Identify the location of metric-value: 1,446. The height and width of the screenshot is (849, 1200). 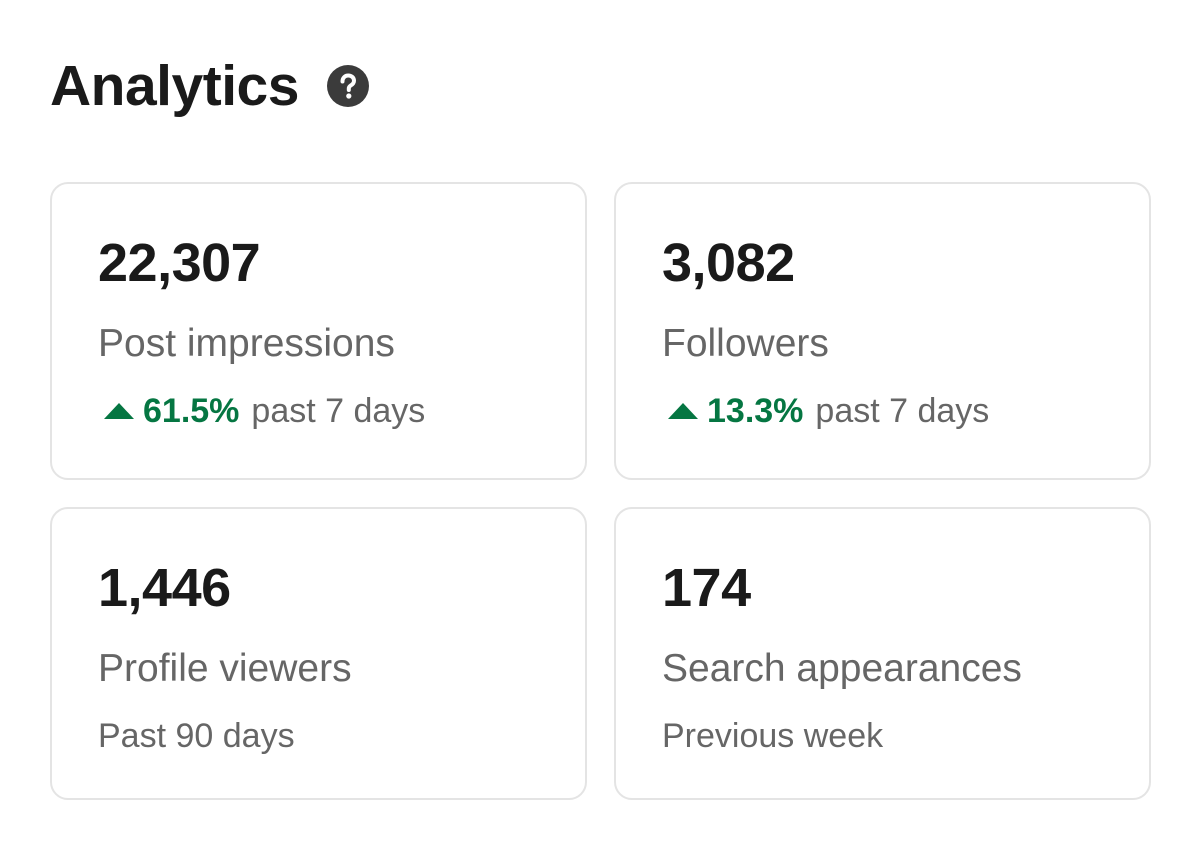
(164, 588).